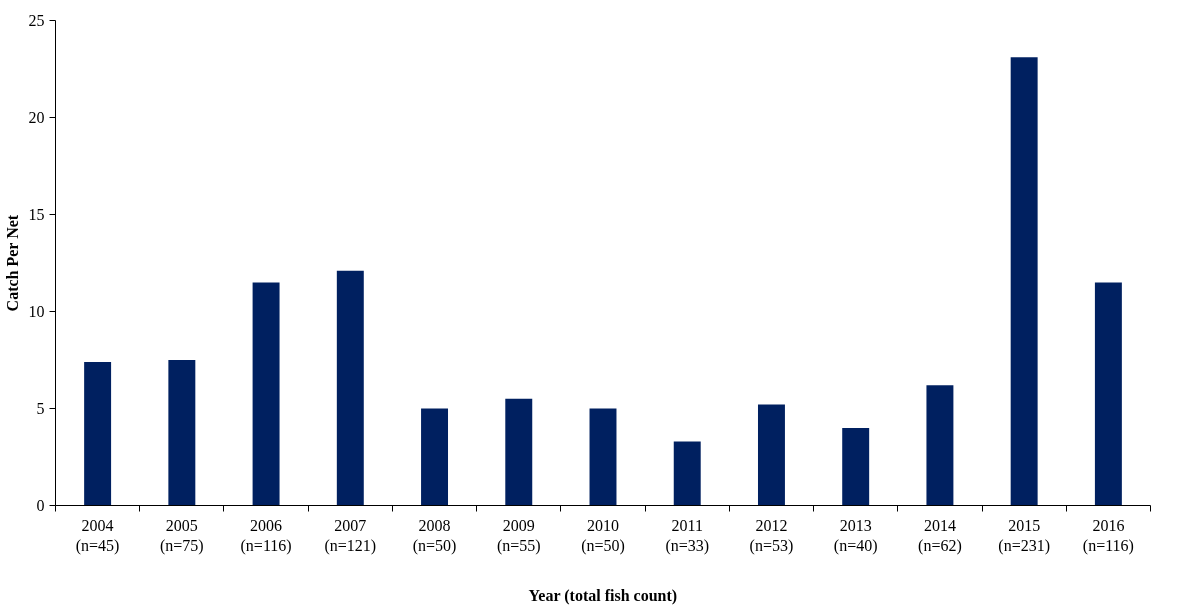 Image resolution: width=1183 pixels, height=616 pixels. What do you see at coordinates (1024, 535) in the screenshot?
I see `x-tick-label: 2015 (n=231)` at bounding box center [1024, 535].